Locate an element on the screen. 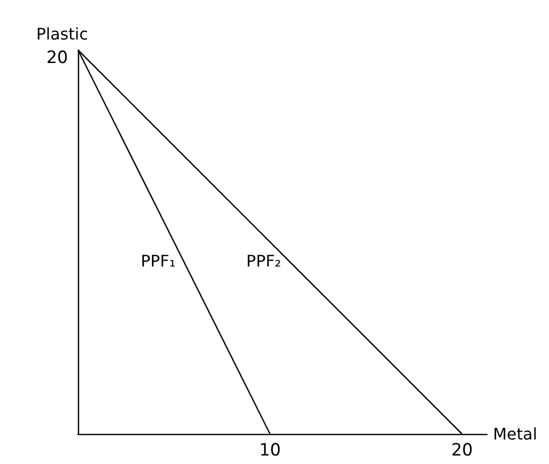  x-tick-label: 10 is located at coordinates (270, 450).